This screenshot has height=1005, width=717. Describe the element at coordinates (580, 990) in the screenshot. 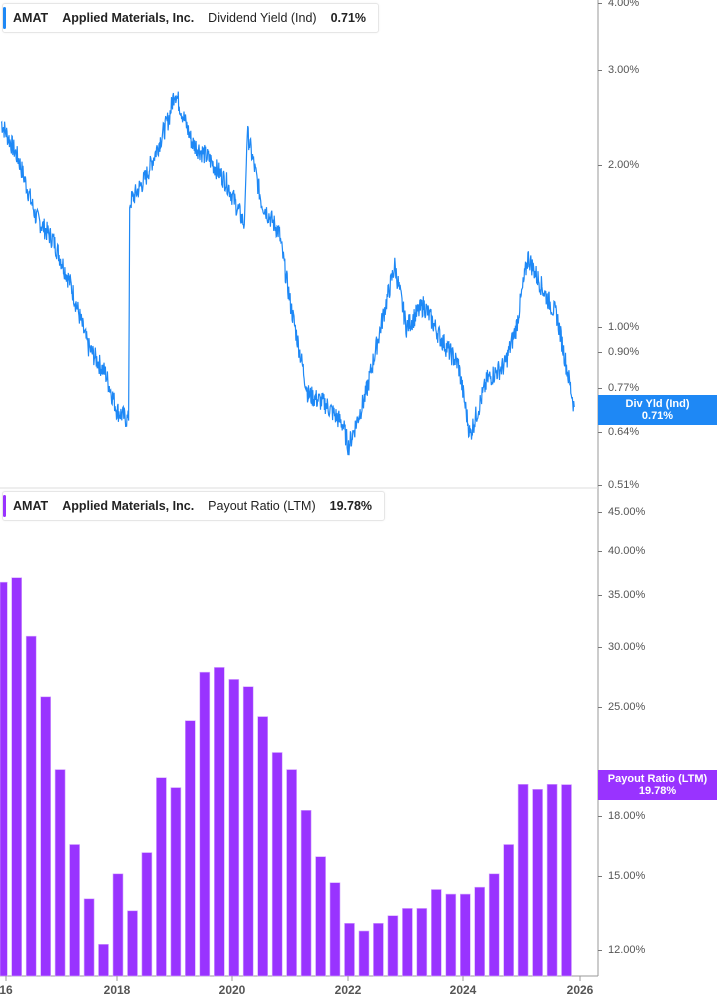

I see `x-tick-label: 2026` at that location.